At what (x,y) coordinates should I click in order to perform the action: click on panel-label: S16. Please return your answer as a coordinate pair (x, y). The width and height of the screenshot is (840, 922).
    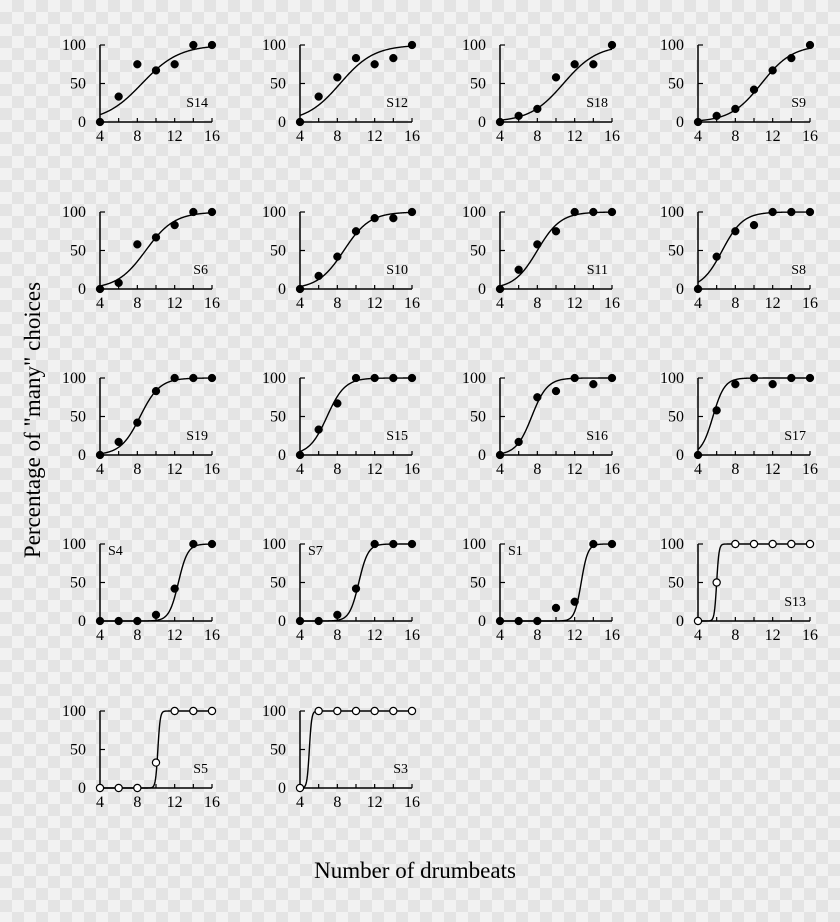
    Looking at the image, I should click on (597, 436).